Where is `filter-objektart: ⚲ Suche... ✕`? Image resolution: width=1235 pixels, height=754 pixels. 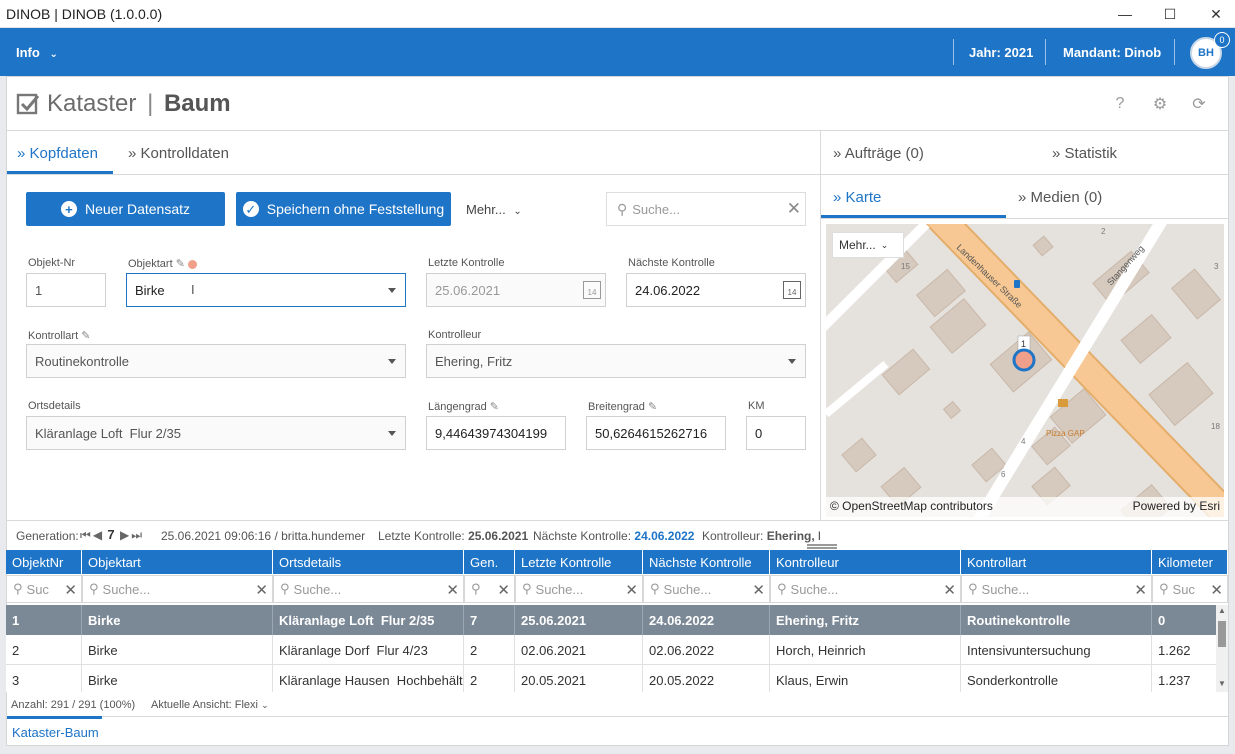 filter-objektart: ⚲ Suche... ✕ is located at coordinates (177, 589).